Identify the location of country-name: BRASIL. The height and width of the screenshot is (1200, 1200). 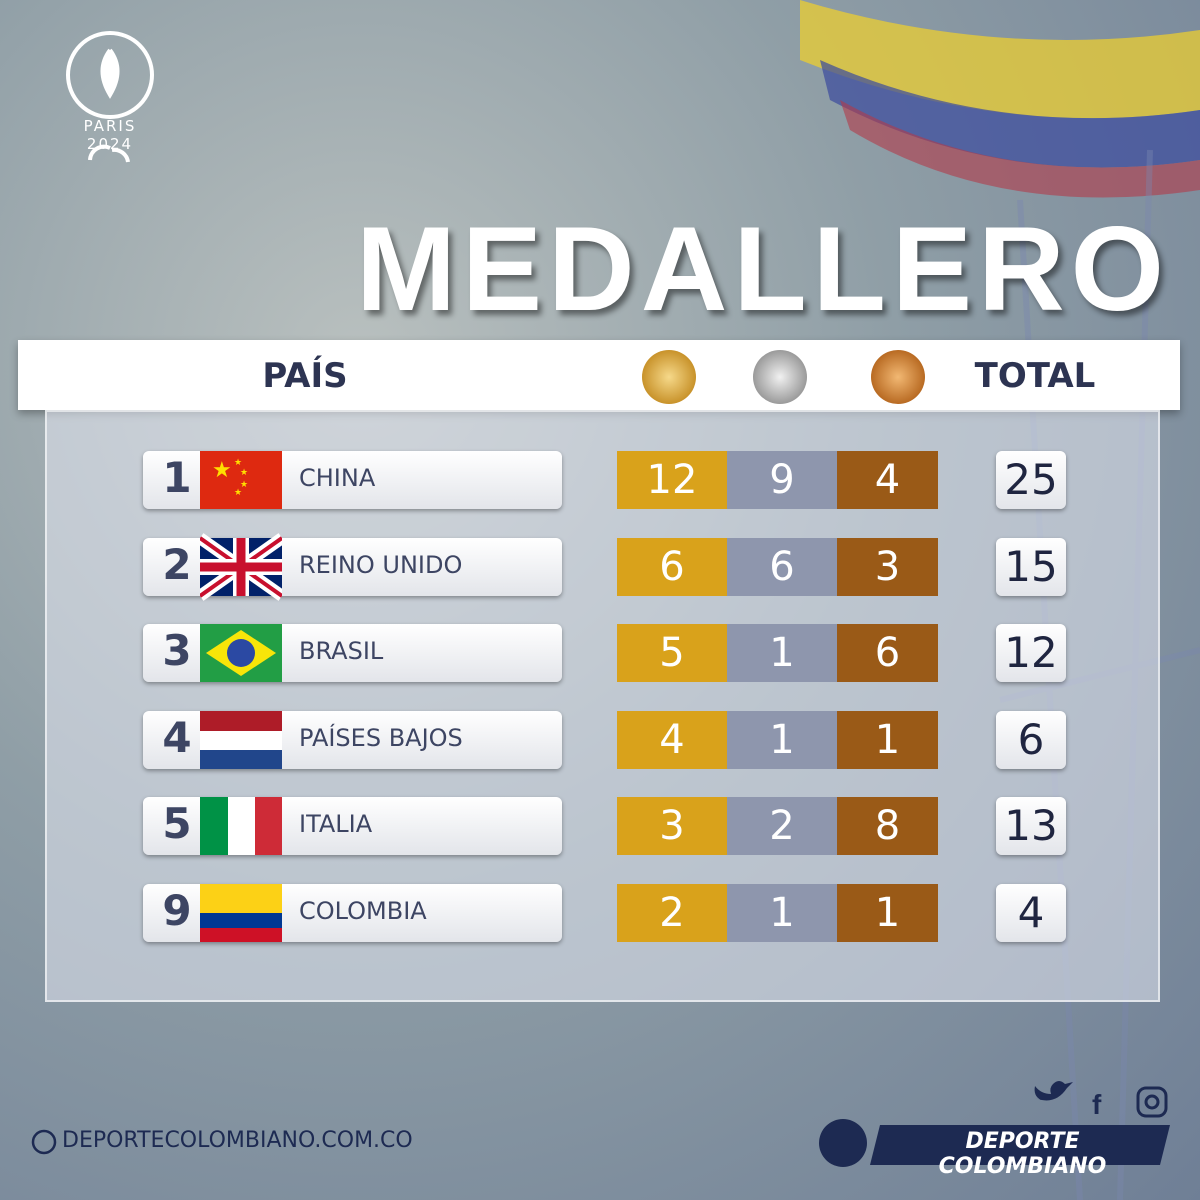
(341, 651).